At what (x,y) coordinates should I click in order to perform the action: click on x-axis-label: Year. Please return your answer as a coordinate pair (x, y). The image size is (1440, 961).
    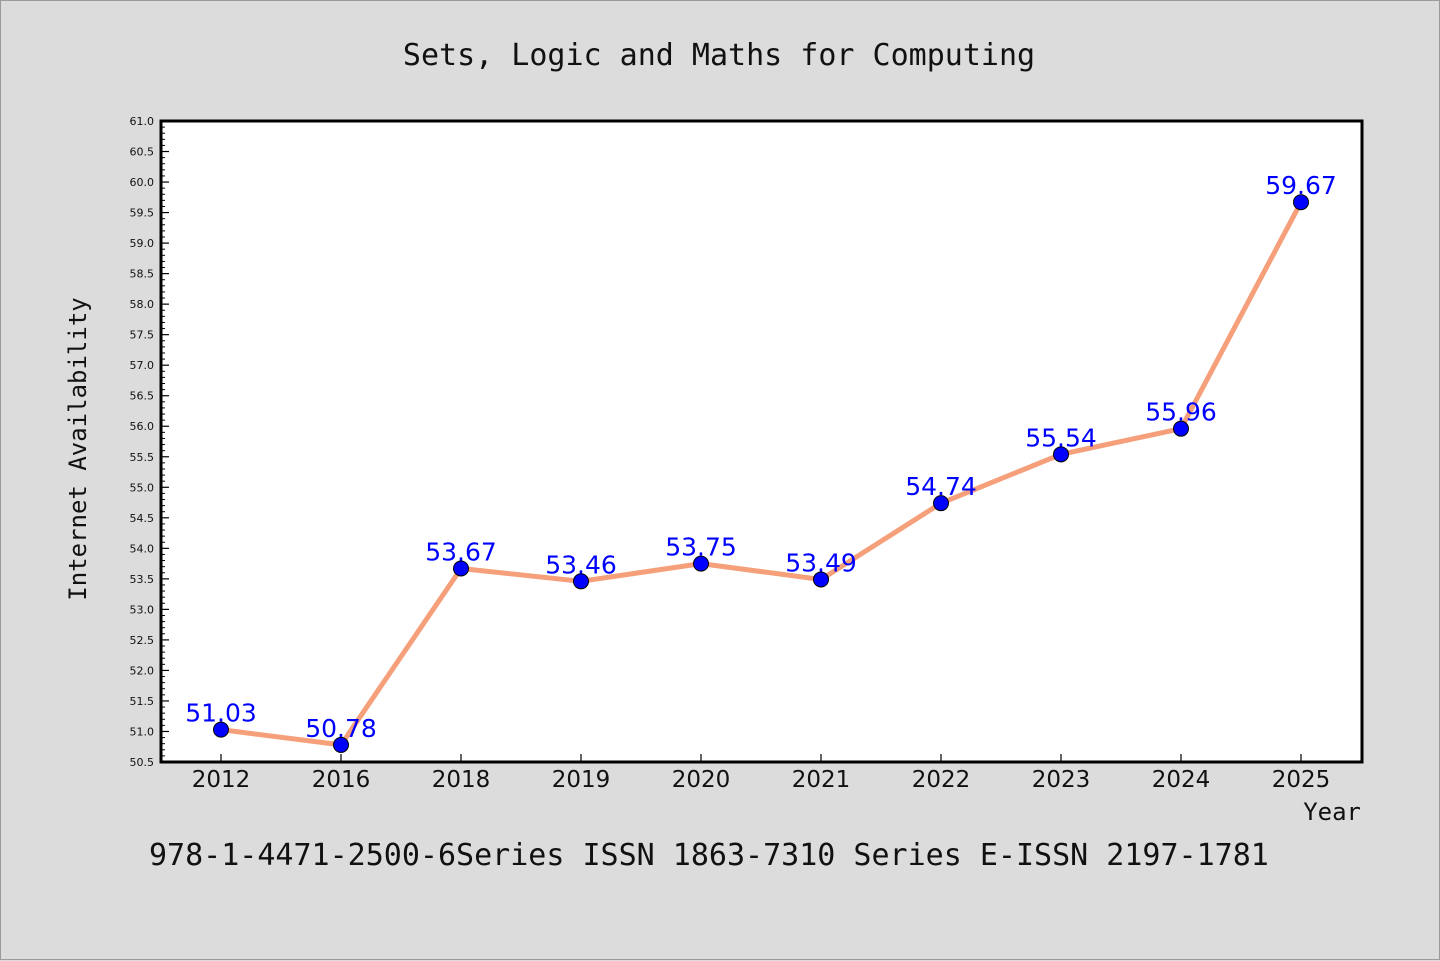
    Looking at the image, I should click on (1332, 812).